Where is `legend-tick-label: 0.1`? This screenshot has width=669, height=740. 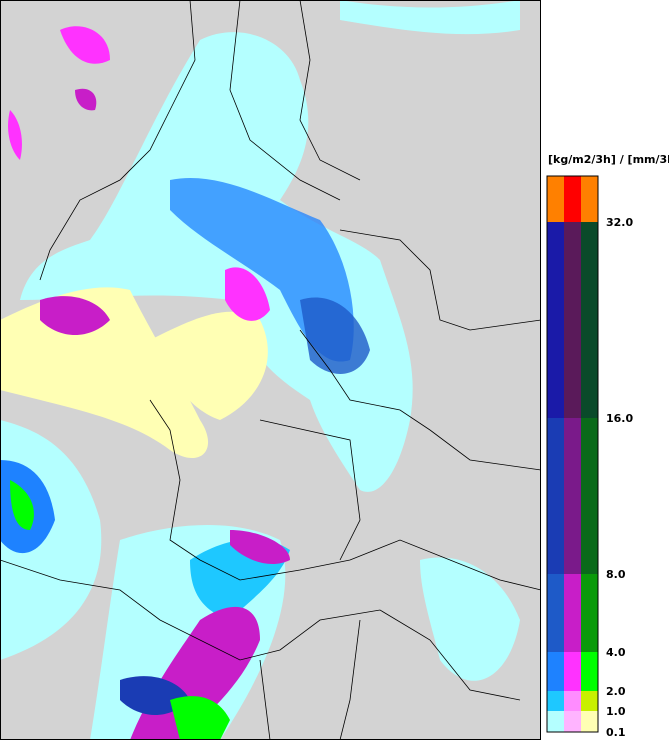
legend-tick-label: 0.1 is located at coordinates (616, 732).